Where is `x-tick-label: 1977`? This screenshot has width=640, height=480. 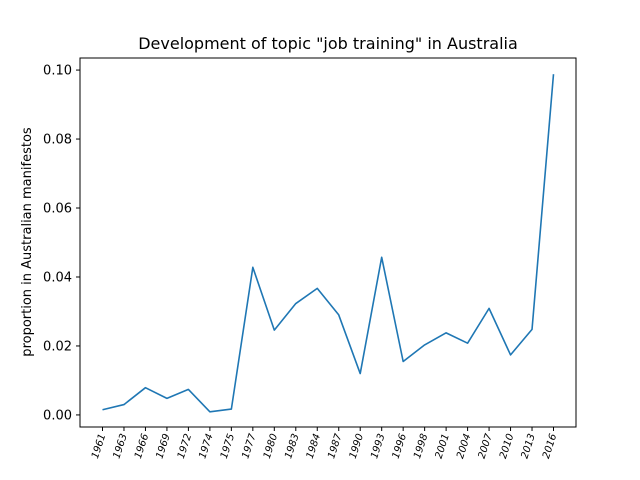
x-tick-label: 1977 is located at coordinates (249, 446).